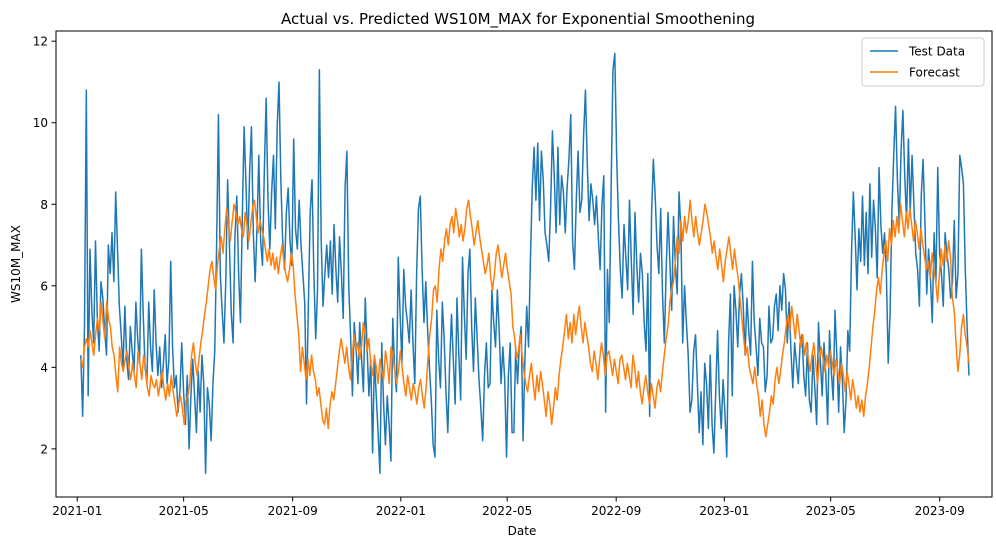 This screenshot has width=996, height=547. What do you see at coordinates (616, 511) in the screenshot?
I see `x-tick-label: 2022-09` at bounding box center [616, 511].